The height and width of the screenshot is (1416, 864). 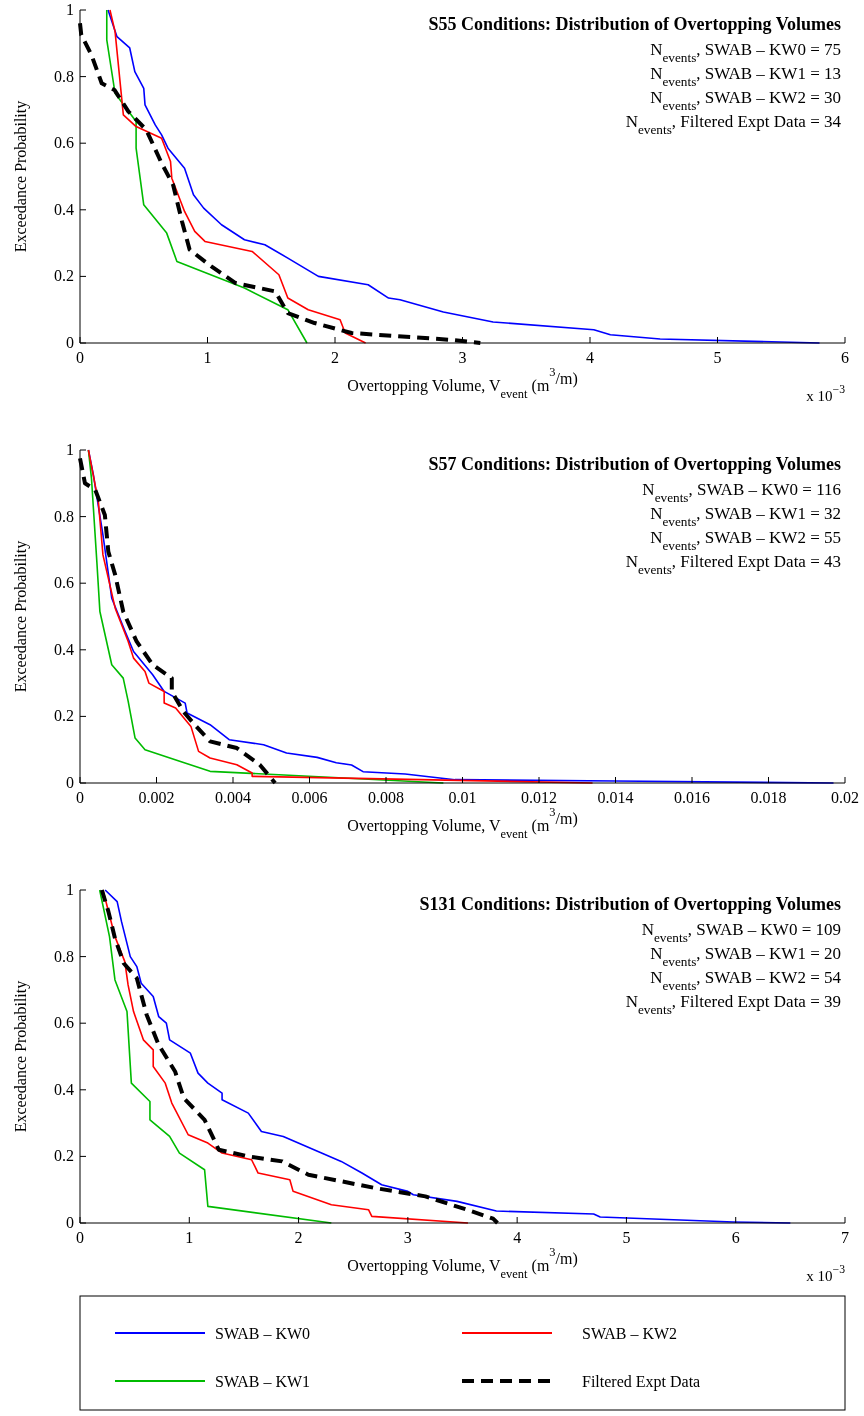 What do you see at coordinates (539, 797) in the screenshot?
I see `x-tick-label: 0.012` at bounding box center [539, 797].